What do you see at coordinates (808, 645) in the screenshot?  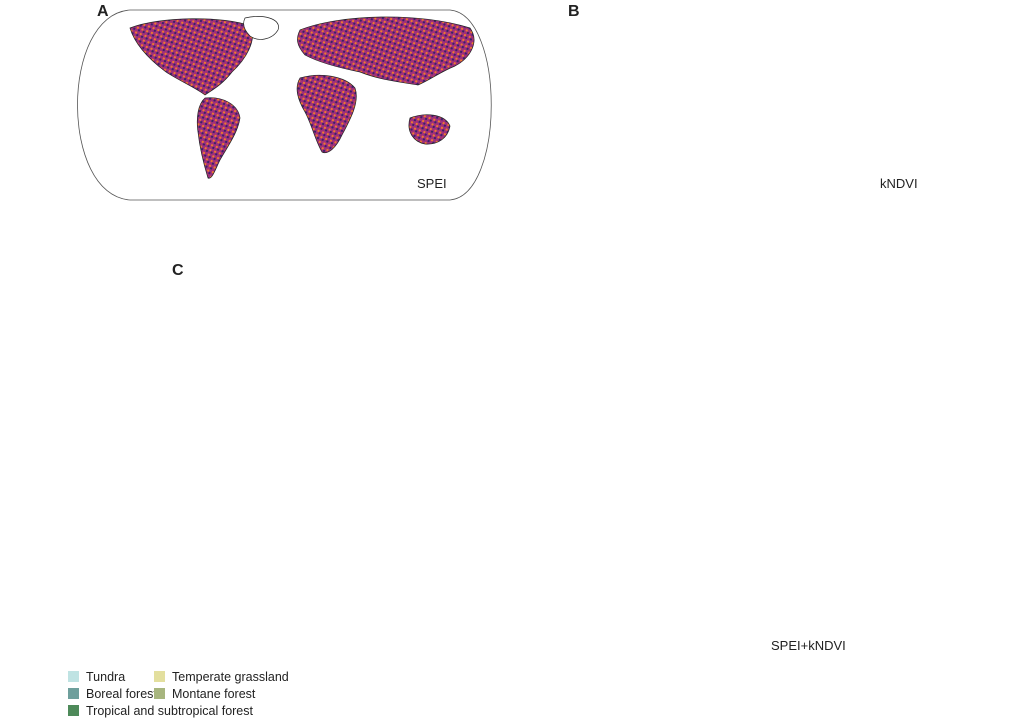 I see `map-label-combined: SPEI+kNDVI` at bounding box center [808, 645].